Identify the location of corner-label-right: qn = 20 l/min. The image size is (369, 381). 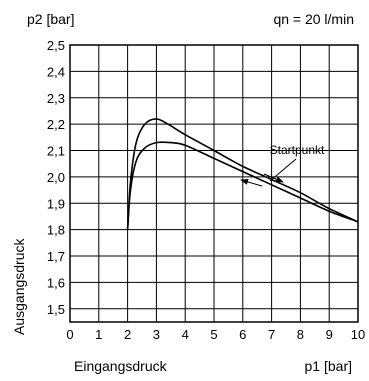
(313, 19).